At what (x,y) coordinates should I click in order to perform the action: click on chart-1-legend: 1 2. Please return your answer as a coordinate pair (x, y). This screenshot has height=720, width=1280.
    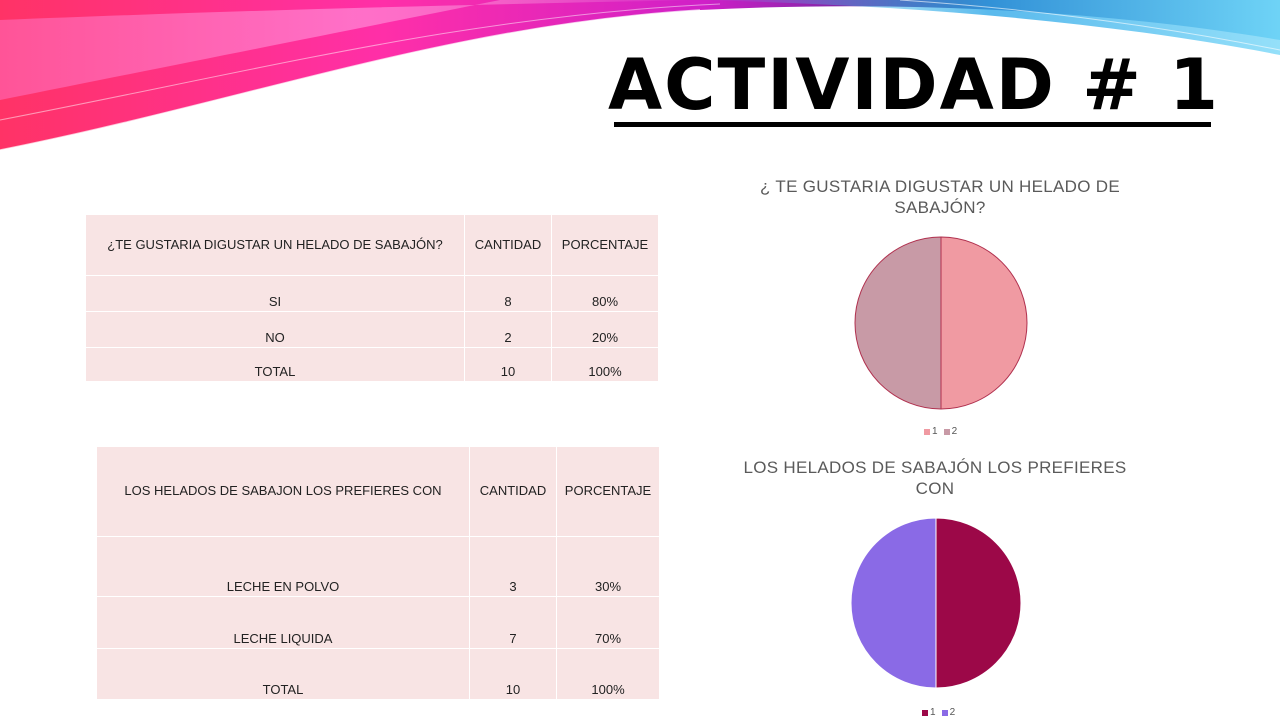
    Looking at the image, I should click on (940, 431).